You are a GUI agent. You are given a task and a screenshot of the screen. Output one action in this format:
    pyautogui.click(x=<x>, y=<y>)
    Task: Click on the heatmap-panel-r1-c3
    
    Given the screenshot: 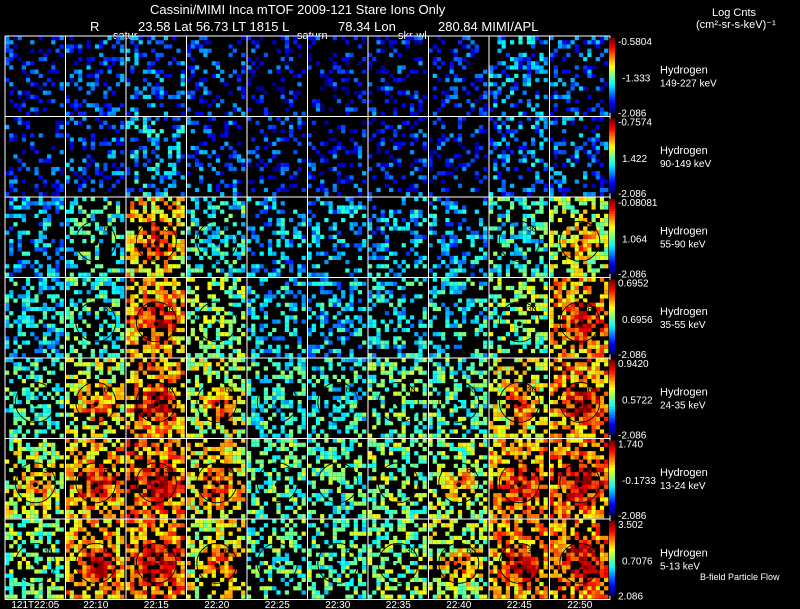 What is the action you would take?
    pyautogui.click(x=216, y=156)
    